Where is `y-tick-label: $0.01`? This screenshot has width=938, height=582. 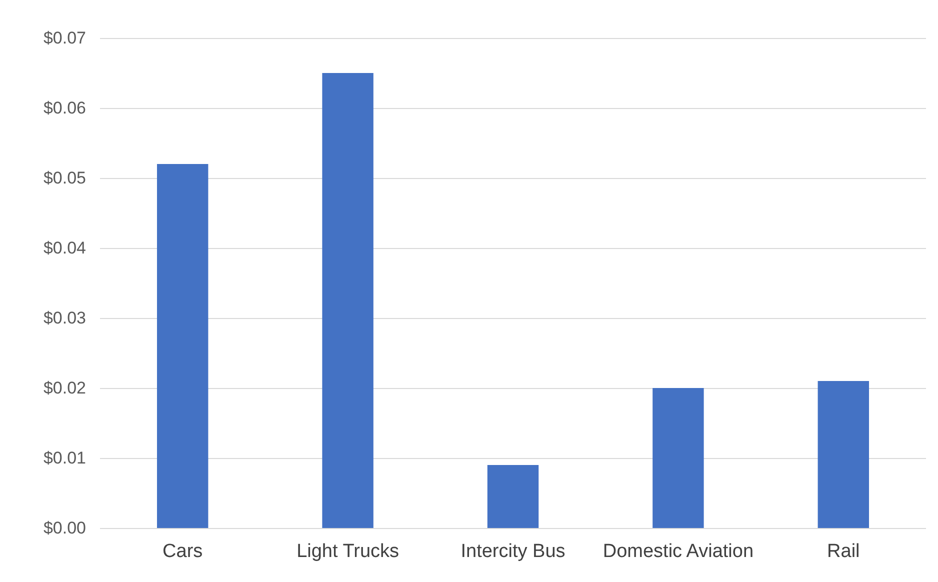 y-tick-label: $0.01 is located at coordinates (64, 458).